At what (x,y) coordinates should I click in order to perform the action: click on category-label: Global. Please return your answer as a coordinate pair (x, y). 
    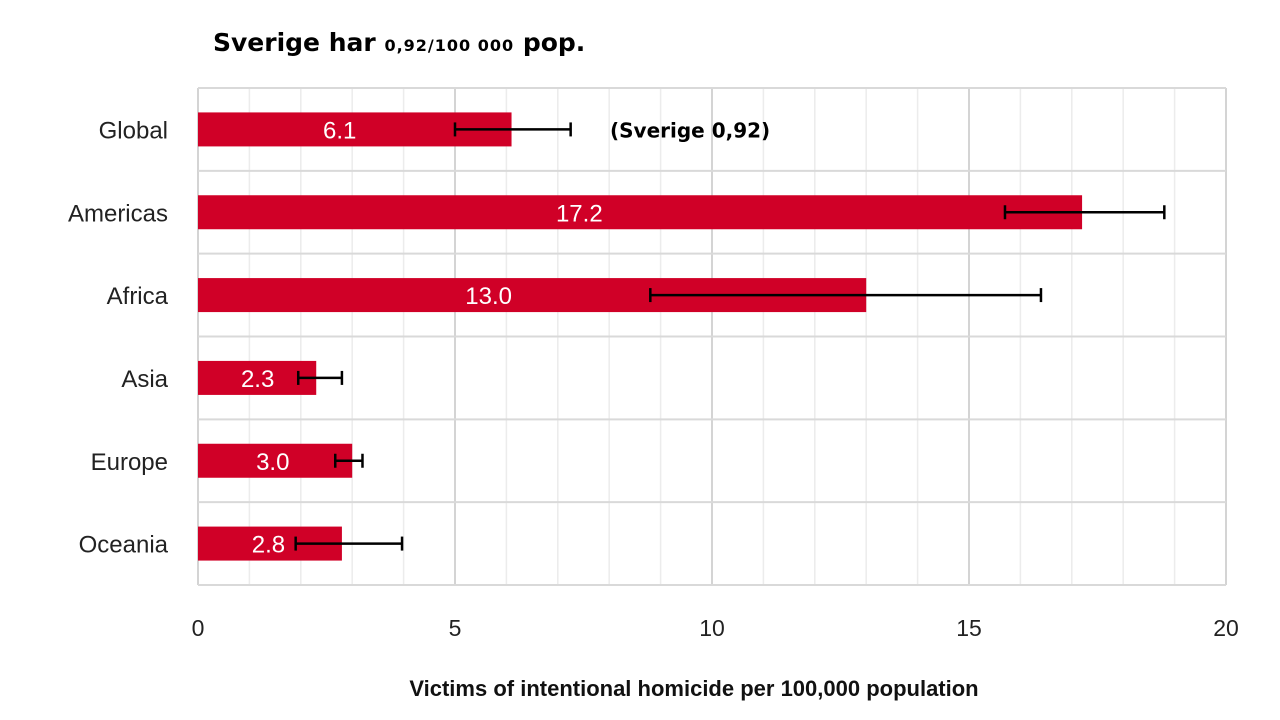
    Looking at the image, I should click on (133, 130).